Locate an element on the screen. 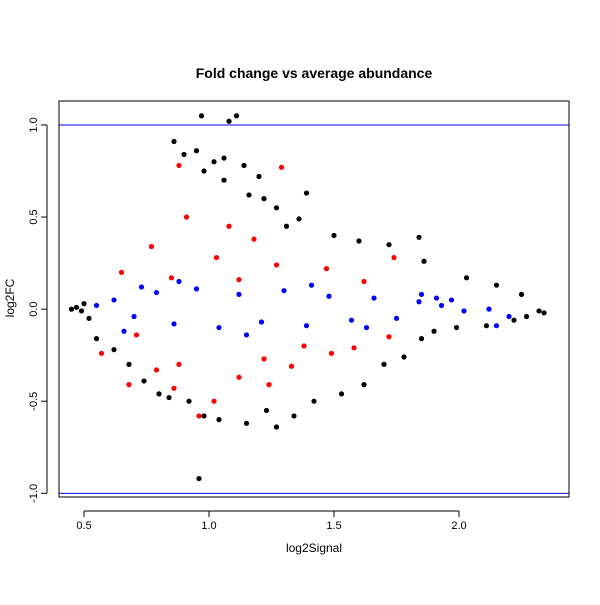  y-axis-label: log2FC is located at coordinates (10, 297).